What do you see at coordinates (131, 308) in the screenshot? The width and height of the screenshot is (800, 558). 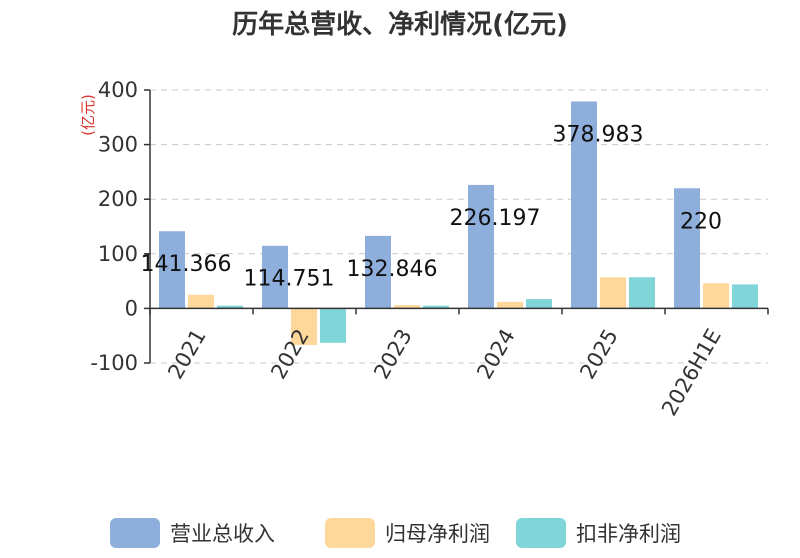 I see `y-tick-label-4: 0` at bounding box center [131, 308].